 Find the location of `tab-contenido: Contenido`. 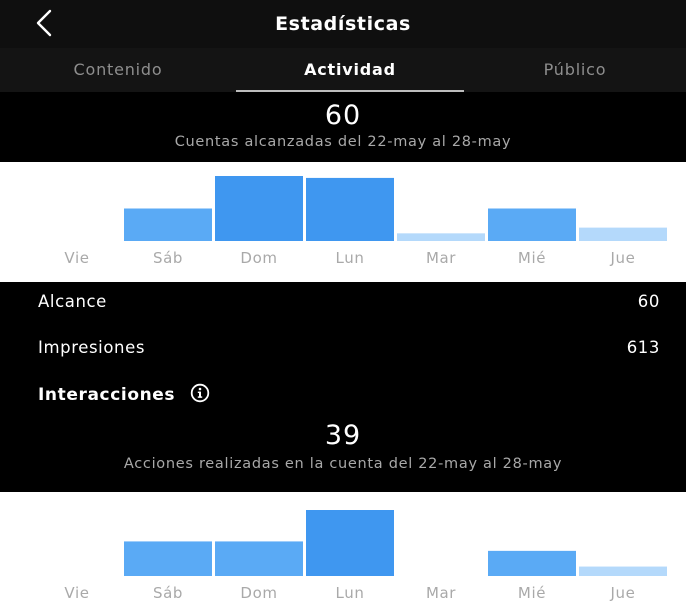

tab-contenido: Contenido is located at coordinates (118, 69).